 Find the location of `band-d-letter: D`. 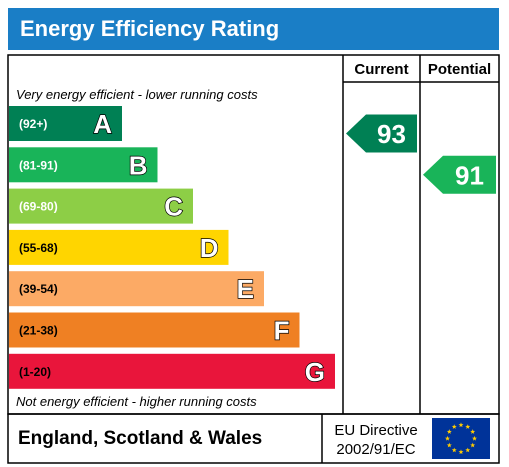

band-d-letter: D is located at coordinates (209, 248).